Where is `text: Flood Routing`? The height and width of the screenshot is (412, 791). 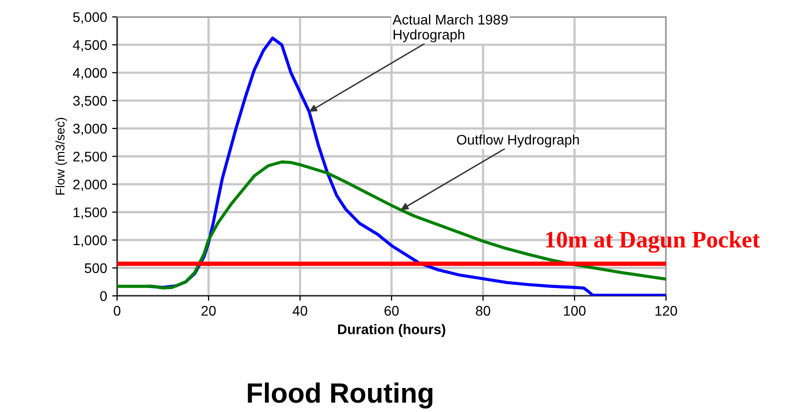
text: Flood Routing is located at coordinates (340, 395).